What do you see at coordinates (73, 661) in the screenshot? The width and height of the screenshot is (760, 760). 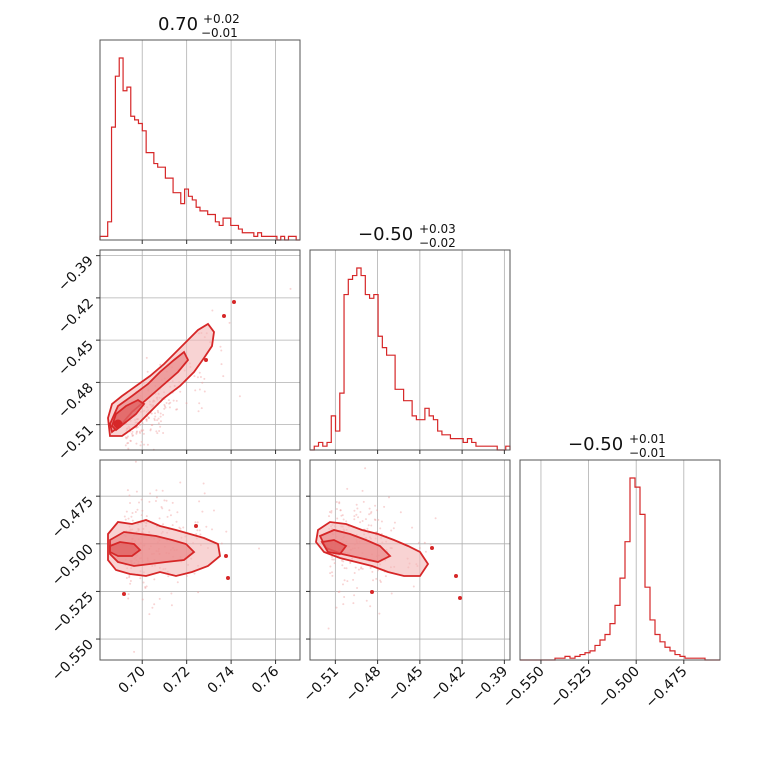 I see `y-tick-label: −0.550` at bounding box center [73, 661].